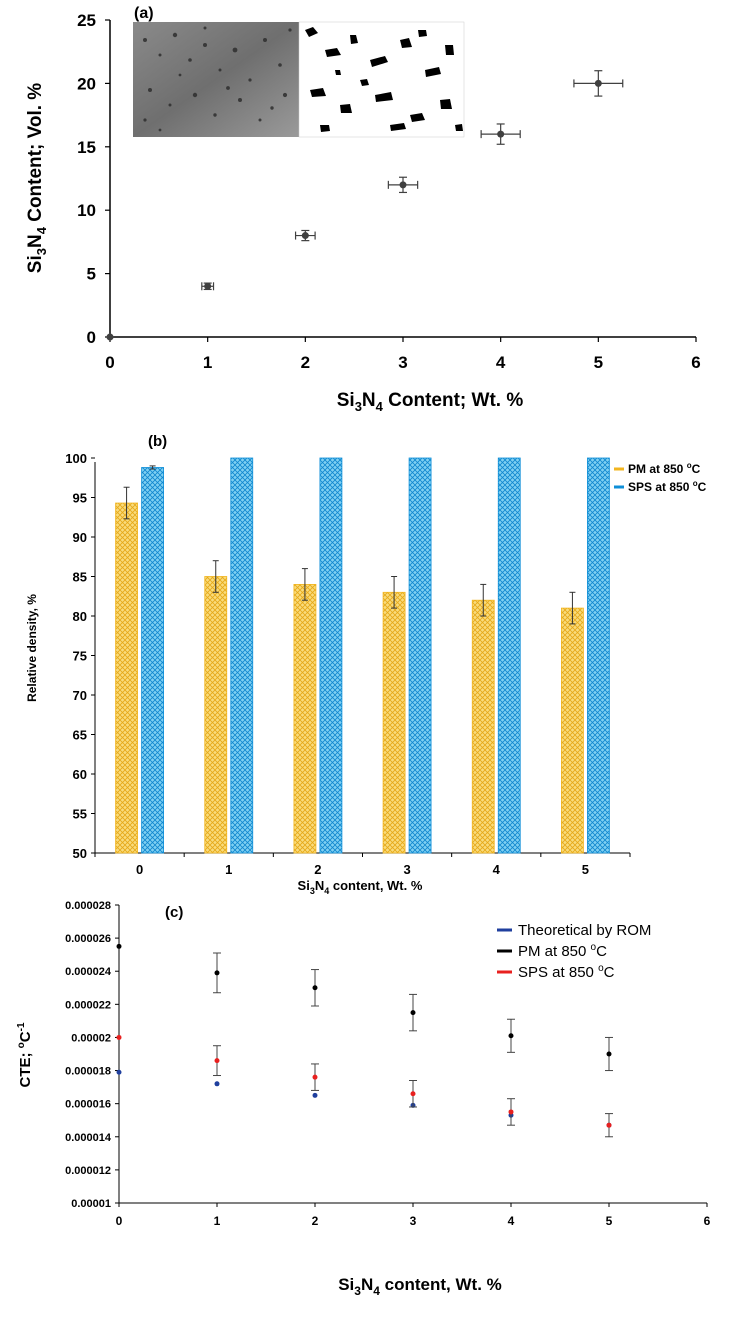 Image resolution: width=733 pixels, height=1317 pixels. Describe the element at coordinates (88, 939) in the screenshot. I see `c-y-tick-label: 0.000026` at that location.